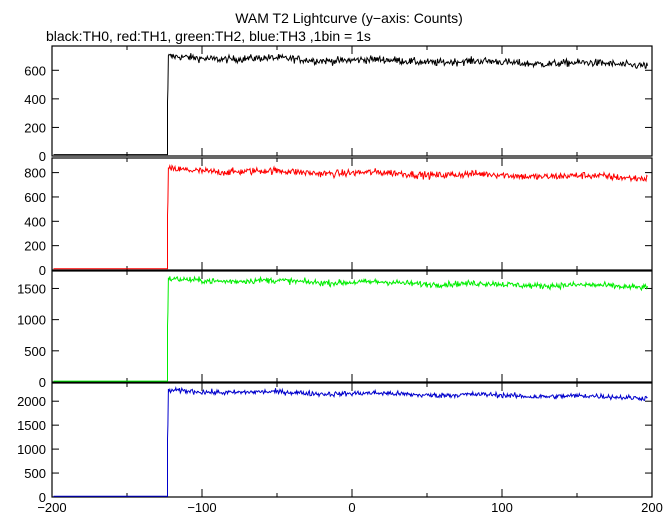  I want to click on x-tick-label: −100, so click(201, 507).